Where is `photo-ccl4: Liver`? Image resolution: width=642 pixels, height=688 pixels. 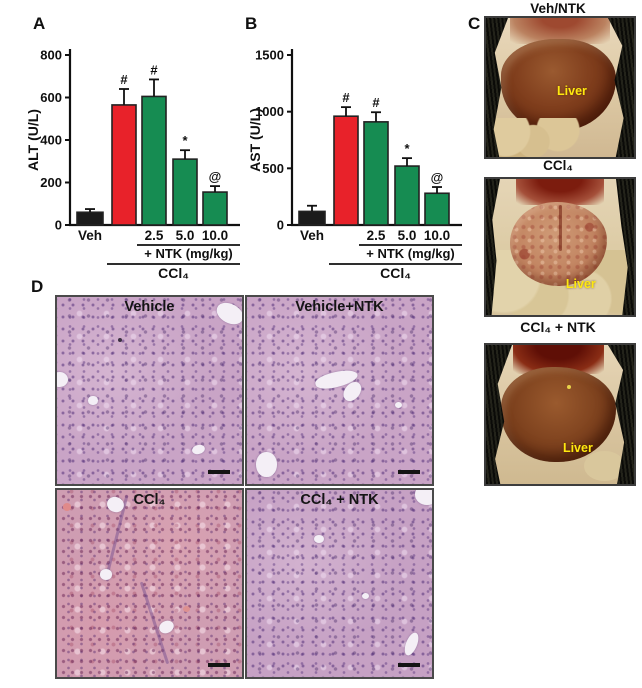 photo-ccl4: Liver is located at coordinates (560, 247).